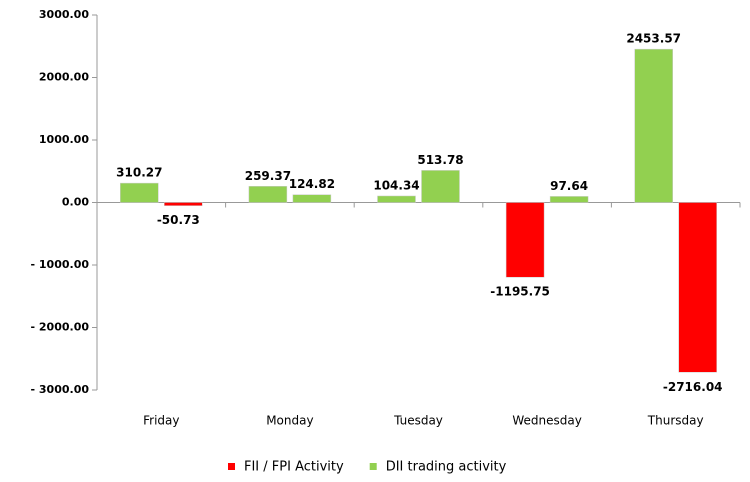 Image resolution: width=750 pixels, height=482 pixels. What do you see at coordinates (268, 176) in the screenshot?
I see `value-label: 259.37` at bounding box center [268, 176].